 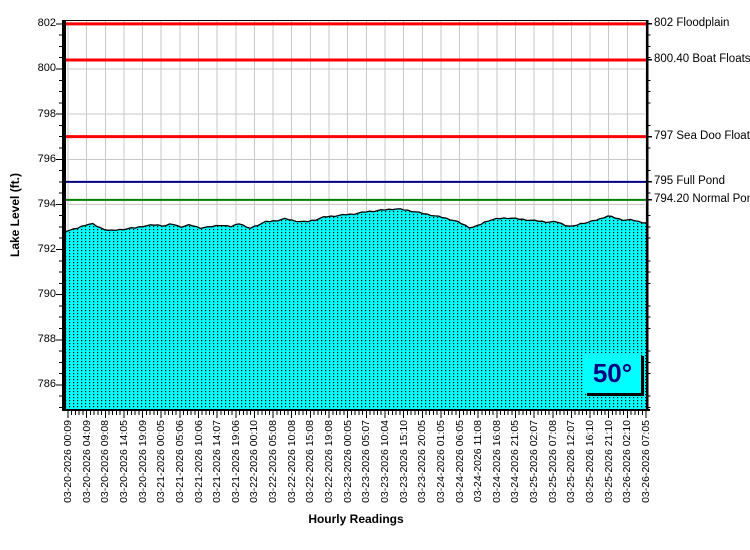 I want to click on plot-border-right, so click(x=647, y=215).